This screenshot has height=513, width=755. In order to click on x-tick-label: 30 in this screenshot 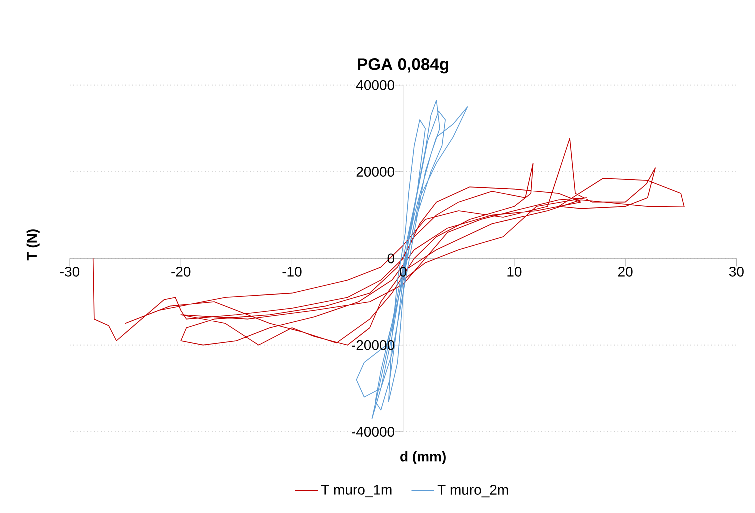, I will do `click(736, 271)`.